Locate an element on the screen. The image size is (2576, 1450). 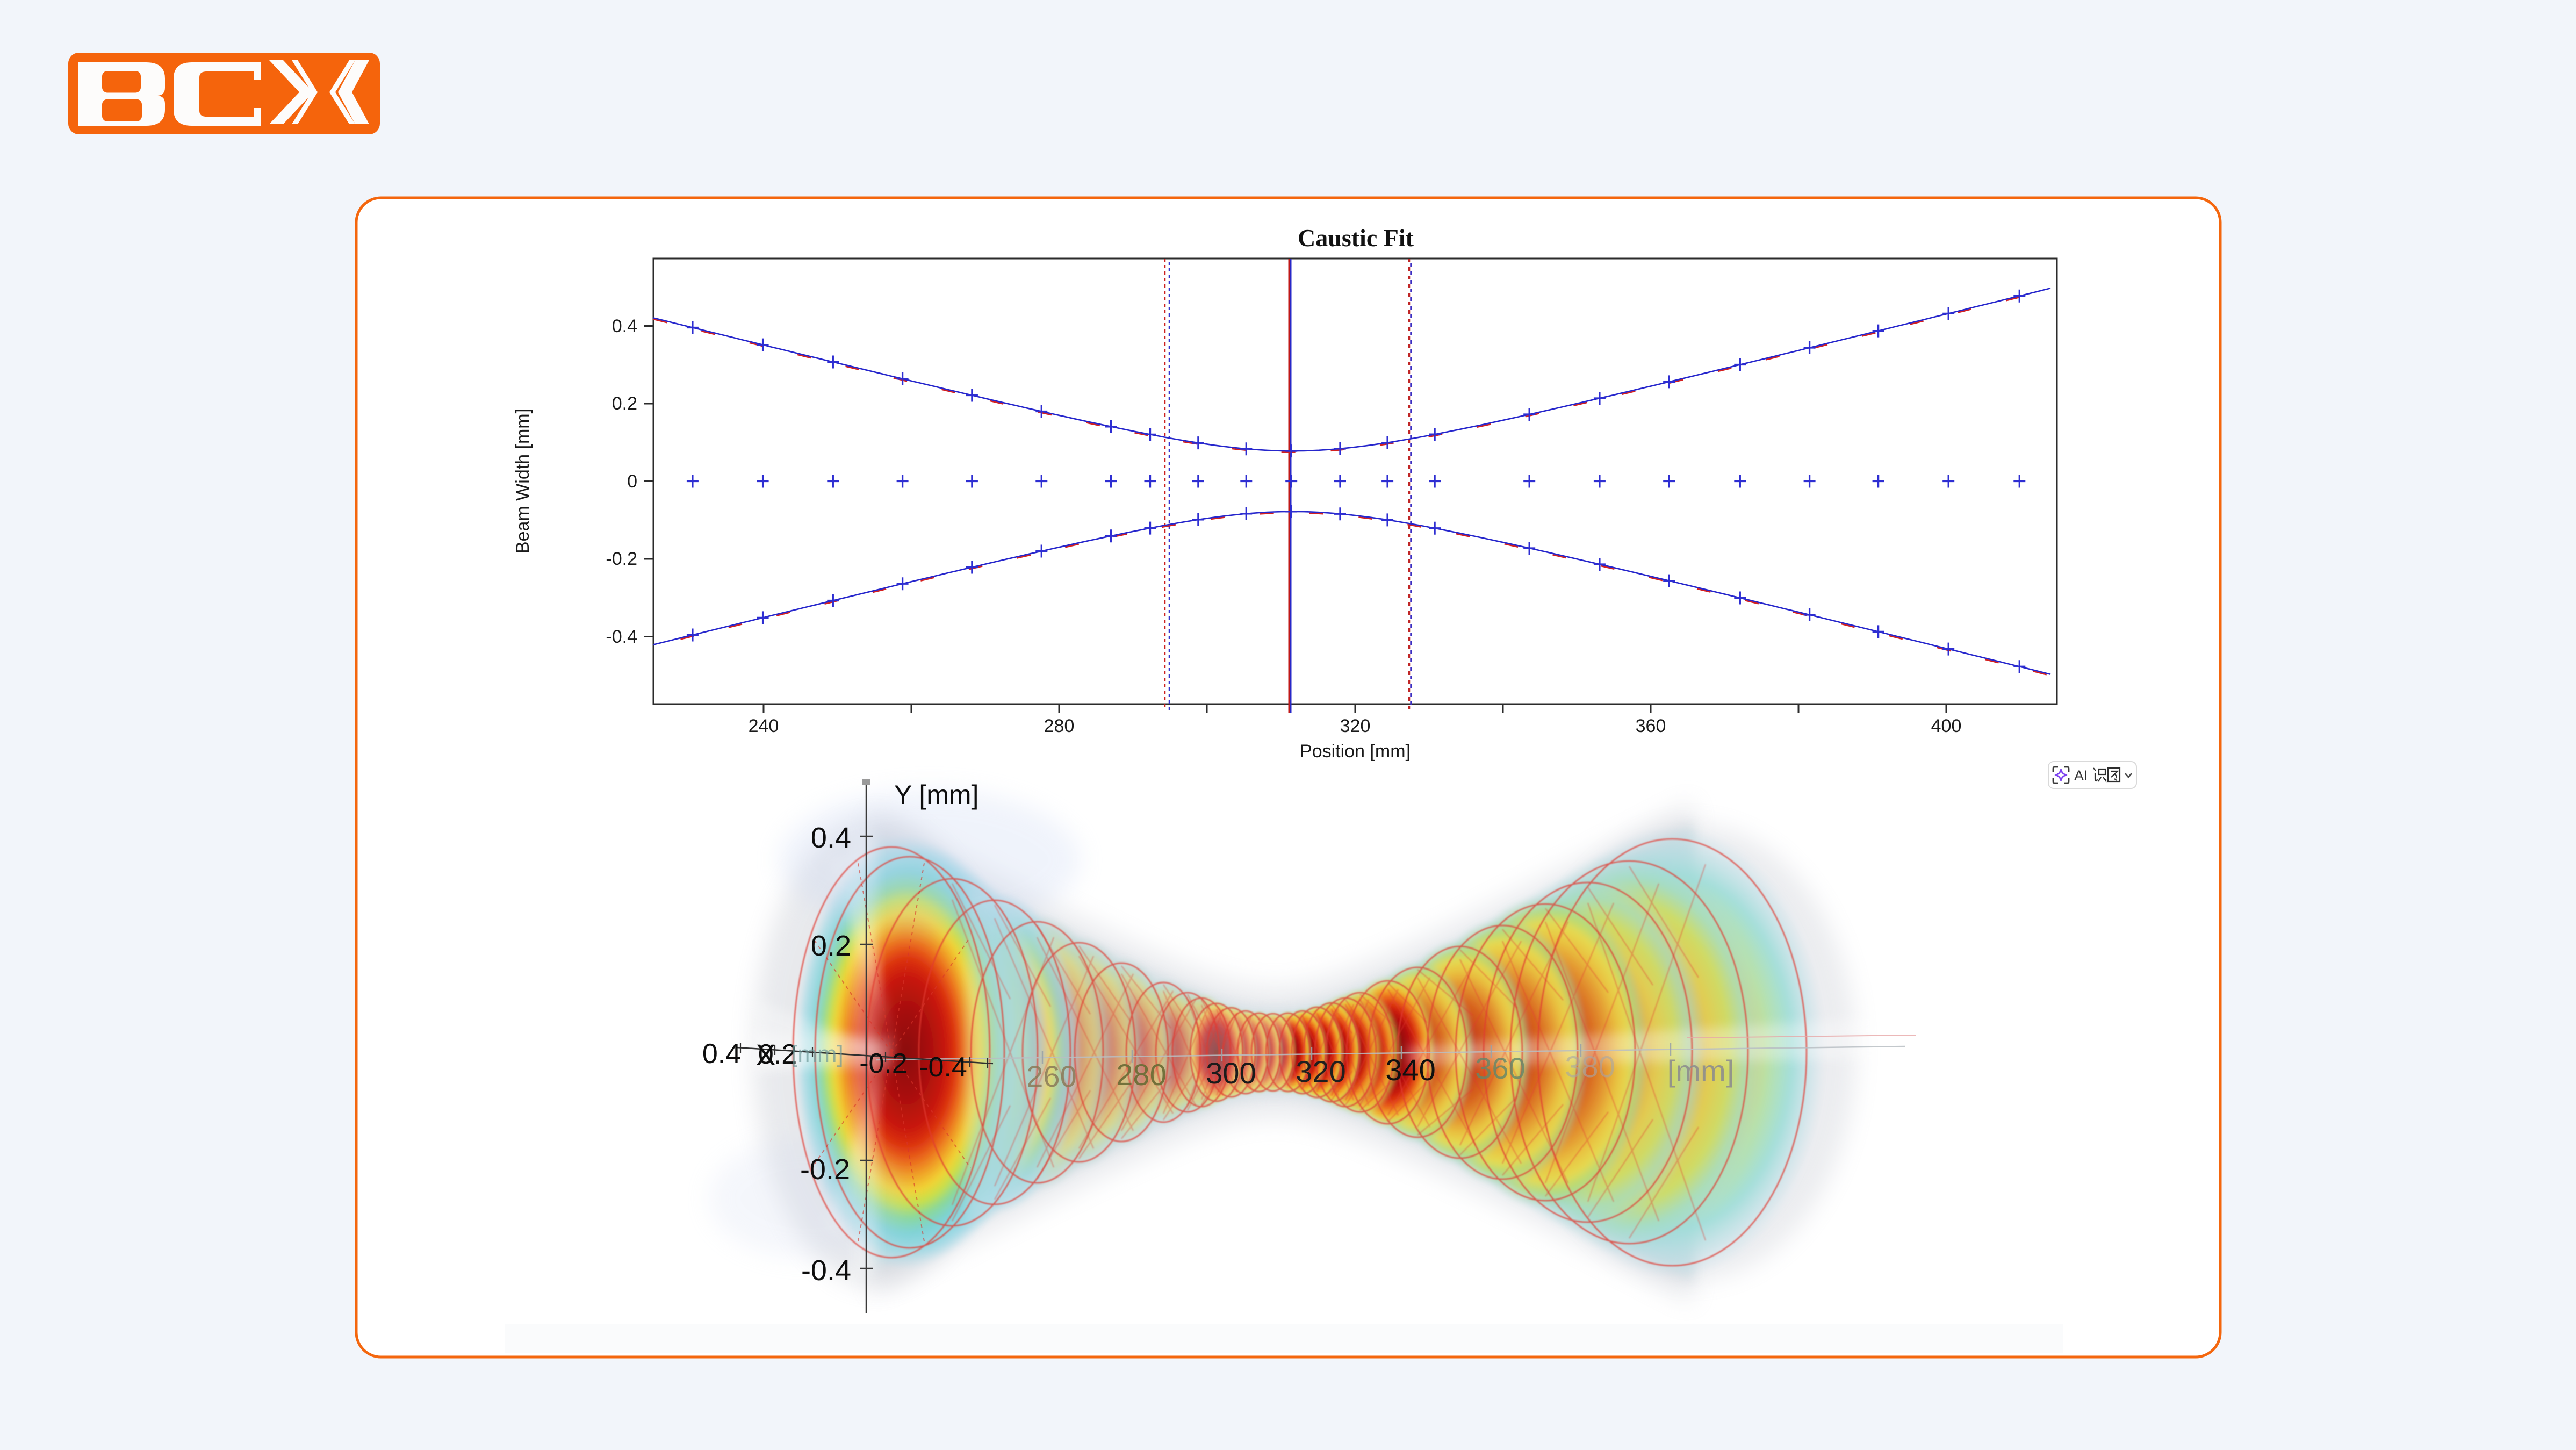
svg-text: Caustic Fit is located at coordinates (1356, 238).